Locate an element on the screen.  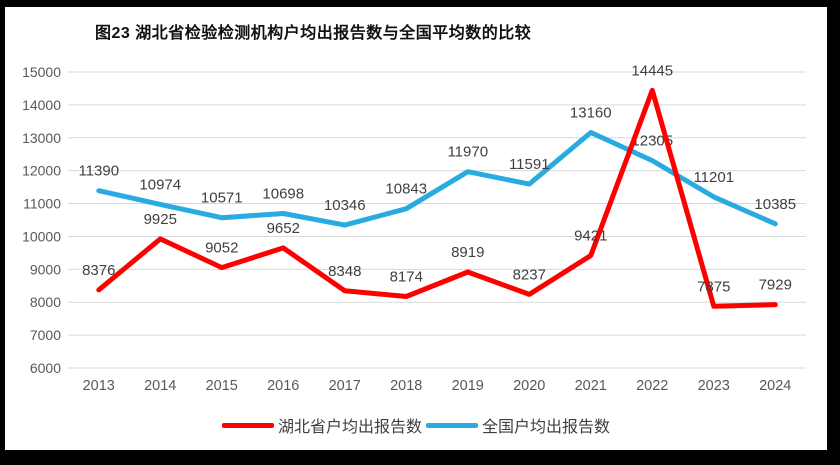
data-label: 8174 is located at coordinates (406, 276).